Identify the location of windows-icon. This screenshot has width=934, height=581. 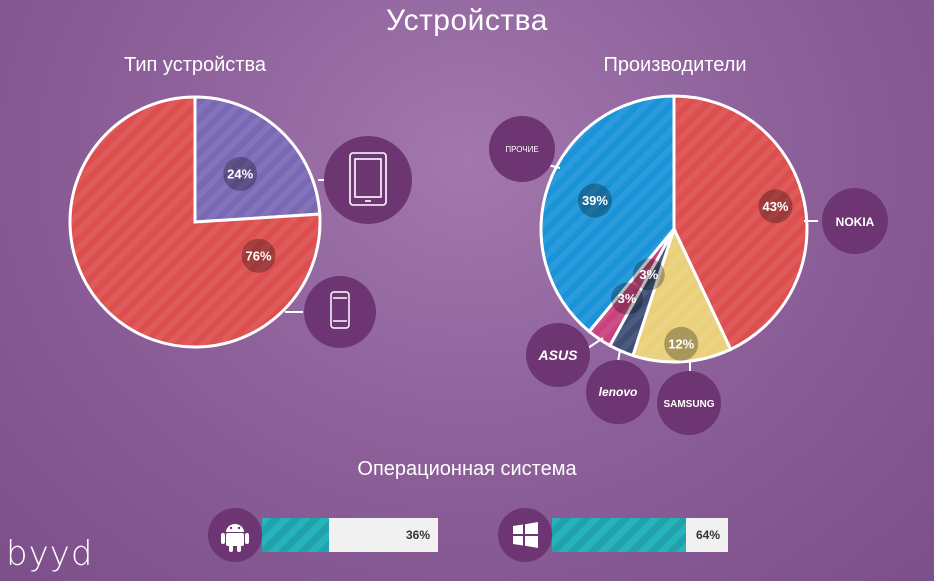
(525, 535).